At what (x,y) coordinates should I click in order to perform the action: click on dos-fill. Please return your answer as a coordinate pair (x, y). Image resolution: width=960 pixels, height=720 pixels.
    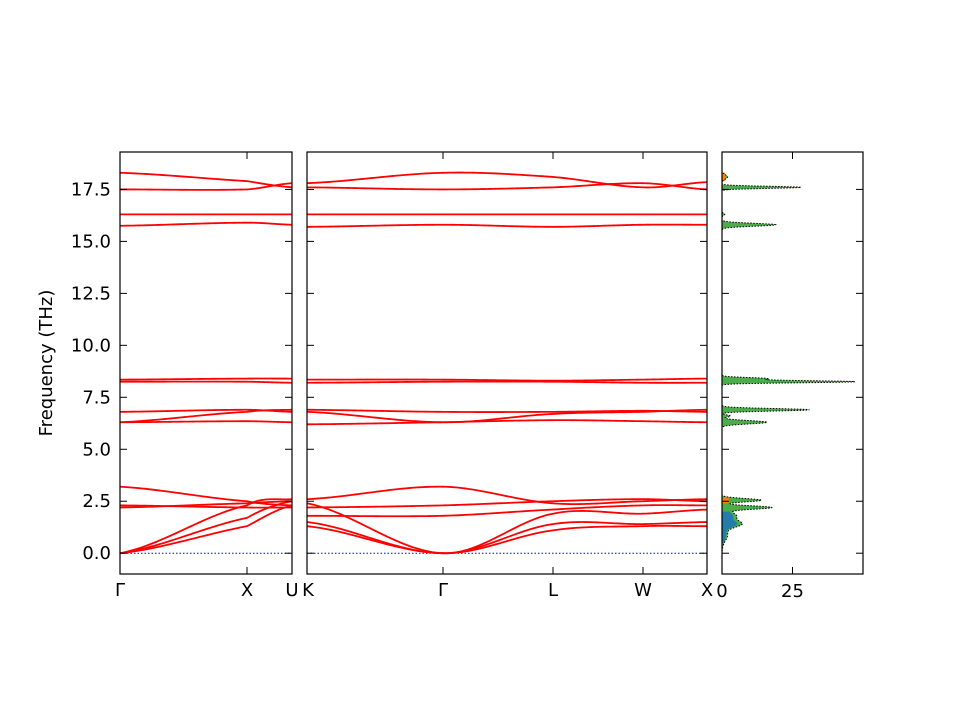
    Looking at the image, I should click on (789, 363).